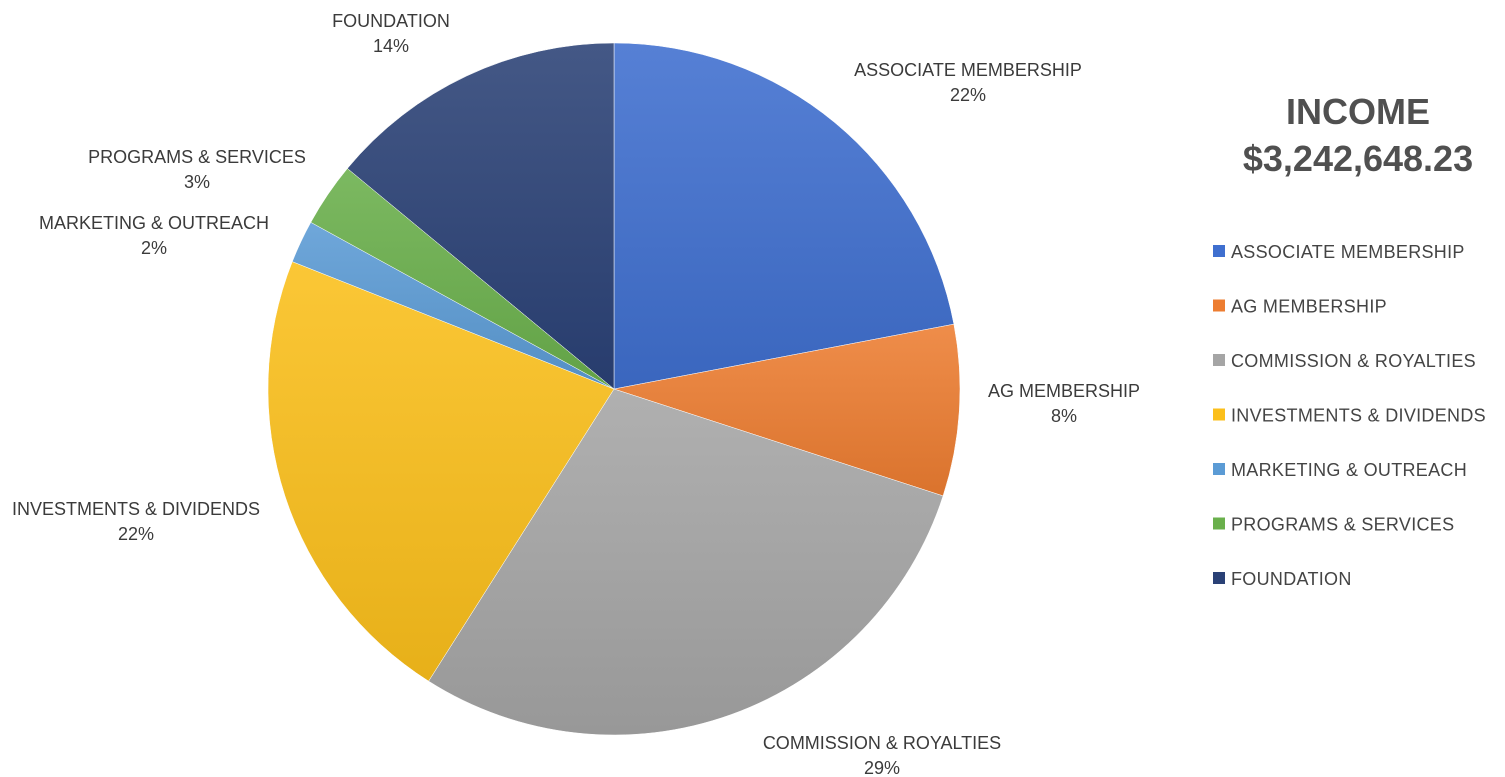 Image resolution: width=1505 pixels, height=777 pixels. What do you see at coordinates (1348, 252) in the screenshot?
I see `legend-label-associate-membership: ASSOCIATE MEMBERSHIP` at bounding box center [1348, 252].